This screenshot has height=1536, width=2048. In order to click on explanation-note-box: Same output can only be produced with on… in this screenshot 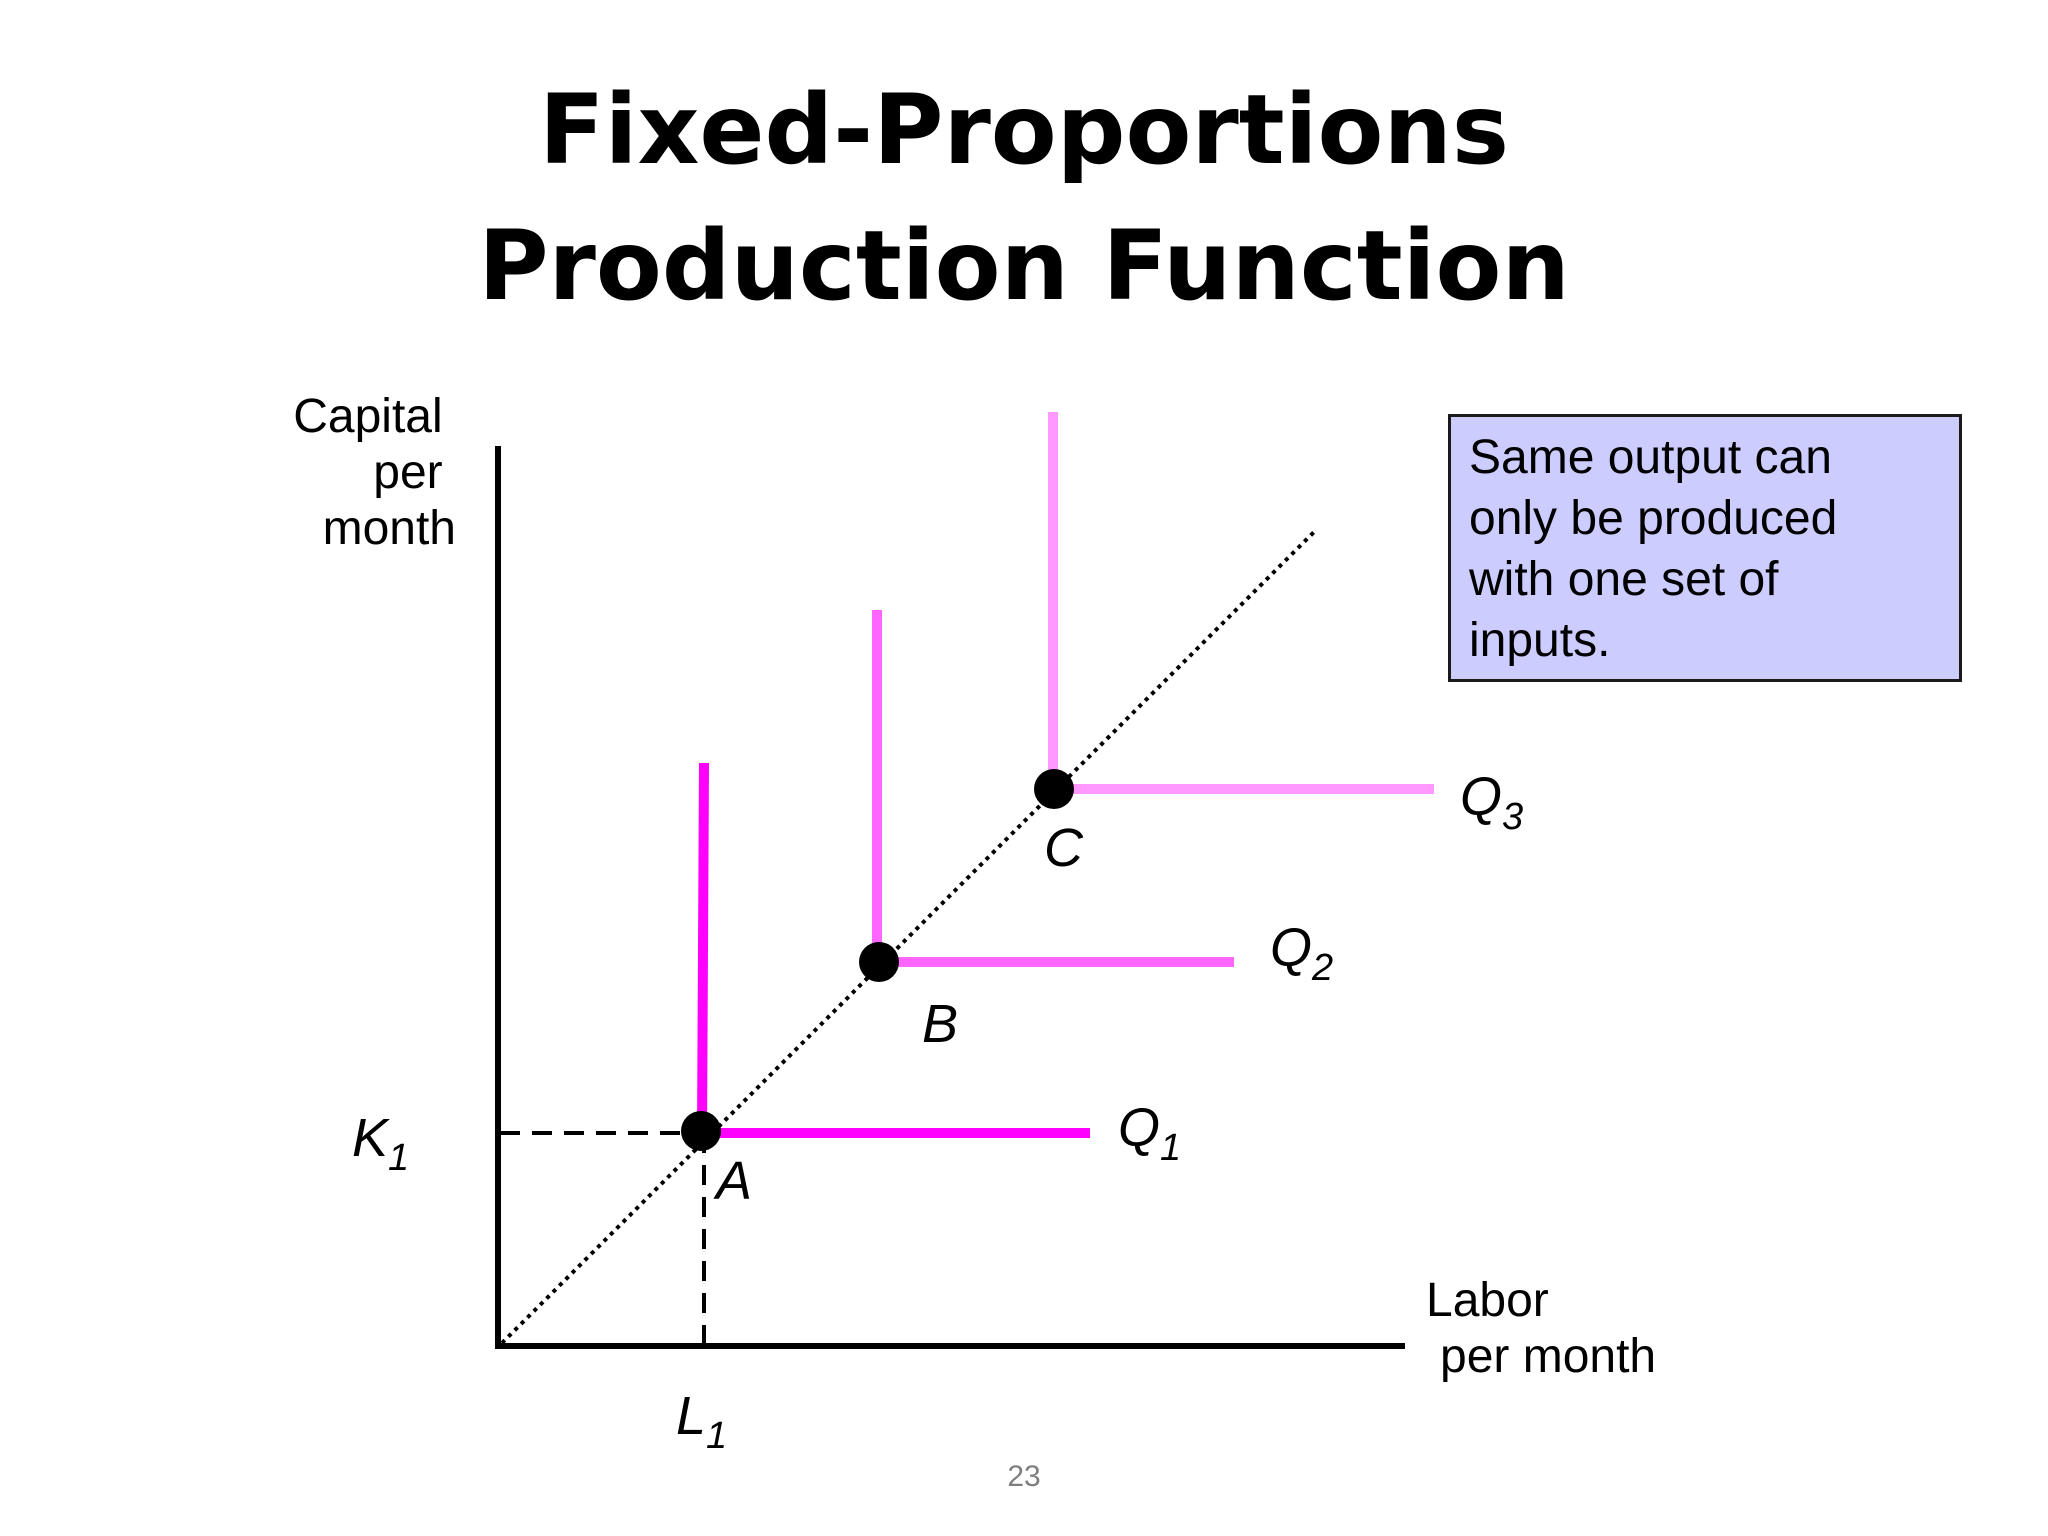, I will do `click(1705, 548)`.